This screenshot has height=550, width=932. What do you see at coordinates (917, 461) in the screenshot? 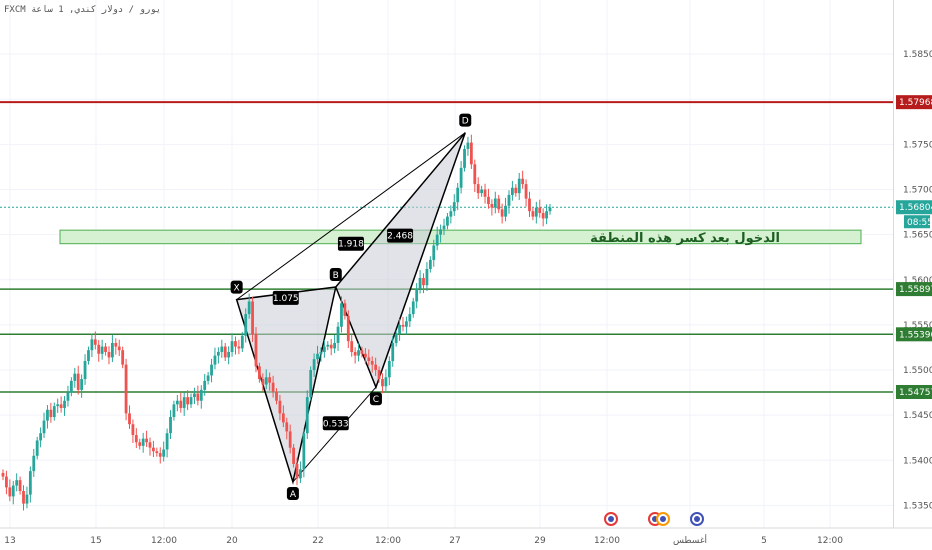
I see `y-tick-label: 1.54000` at bounding box center [917, 461].